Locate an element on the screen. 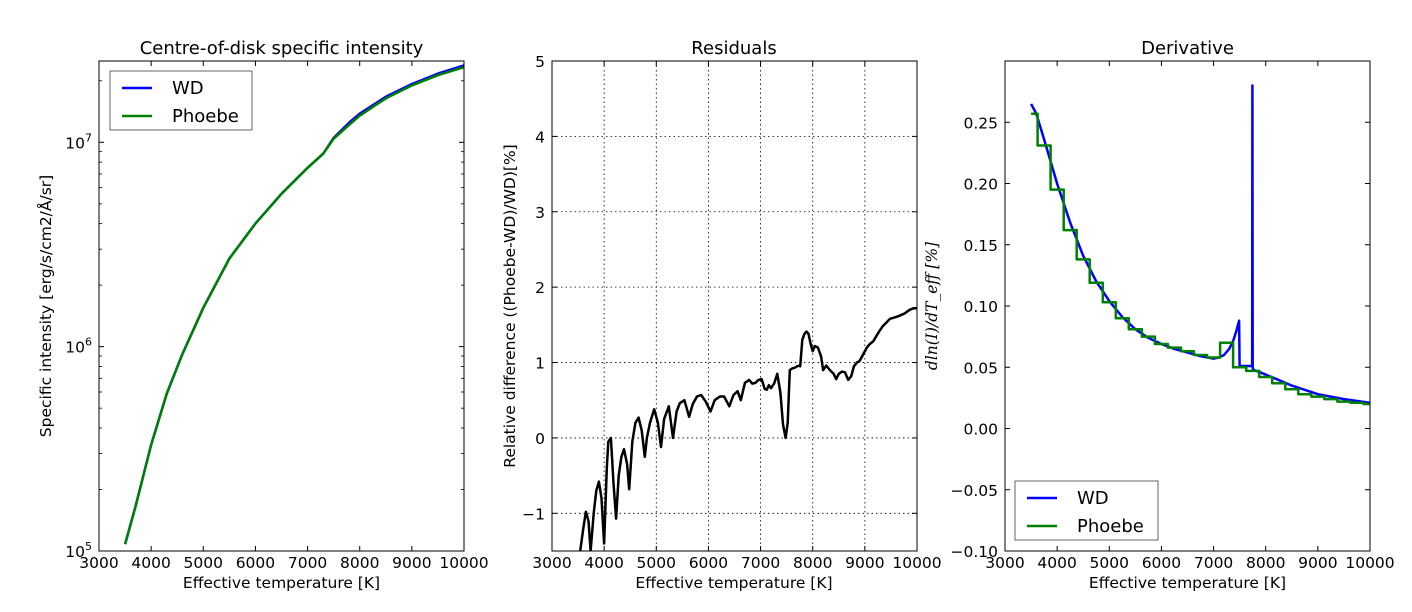 The image size is (1412, 612). y-tick-label: 0.25 is located at coordinates (980, 123).